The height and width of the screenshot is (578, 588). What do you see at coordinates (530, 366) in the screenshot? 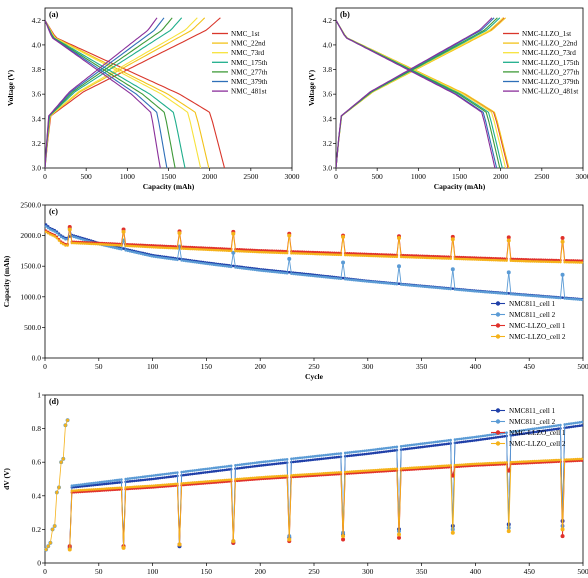
I see `x-tick-label: 450` at bounding box center [530, 366].